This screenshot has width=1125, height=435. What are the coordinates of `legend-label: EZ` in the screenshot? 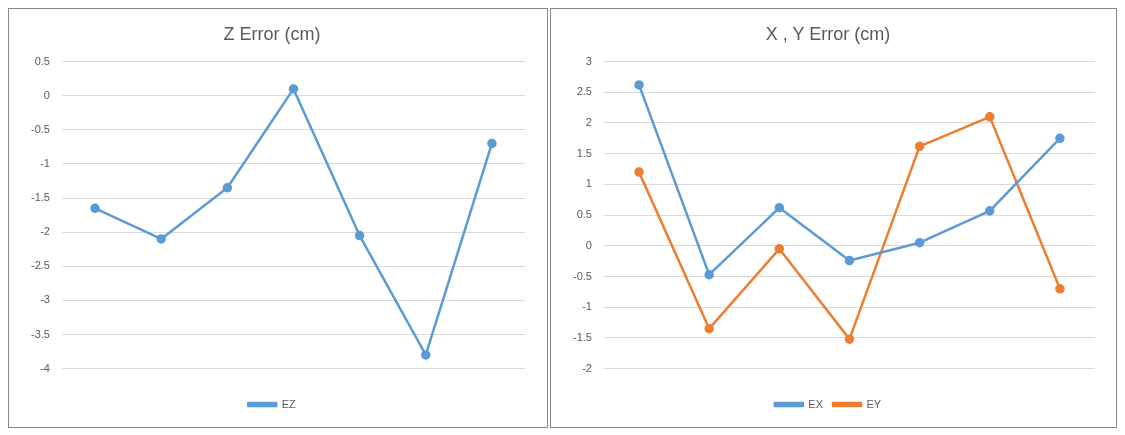 It's located at (289, 403).